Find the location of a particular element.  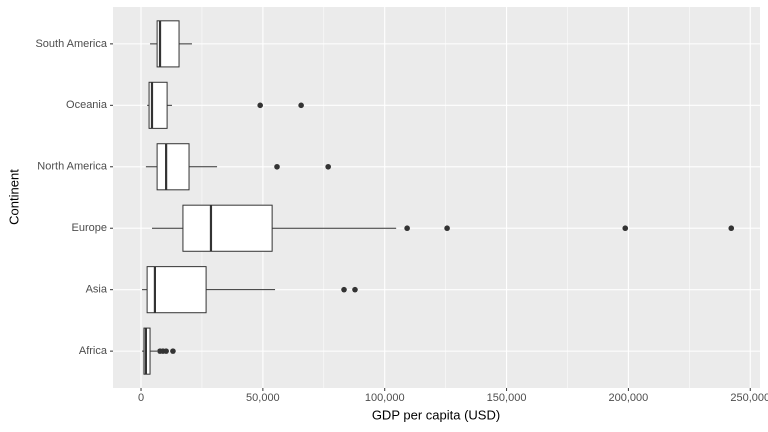

x-tick-label: 200,000 is located at coordinates (629, 398).